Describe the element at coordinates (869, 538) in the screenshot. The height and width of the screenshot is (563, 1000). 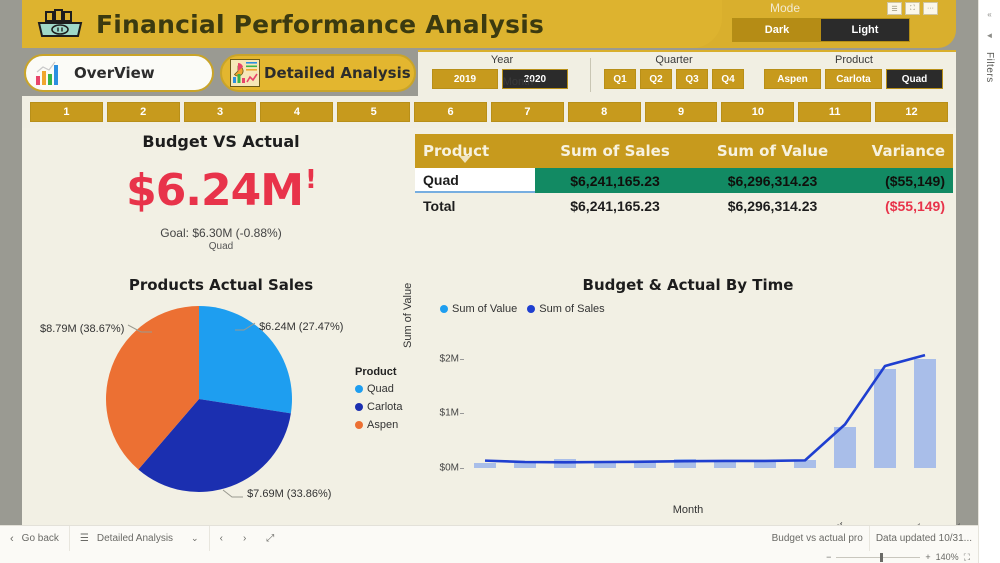
I see `divider` at that location.